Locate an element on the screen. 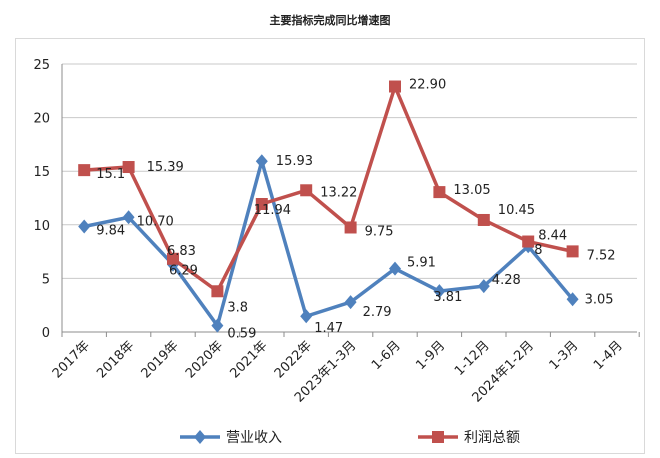 This screenshot has width=660, height=458. data-label: 8.44 is located at coordinates (552, 236).